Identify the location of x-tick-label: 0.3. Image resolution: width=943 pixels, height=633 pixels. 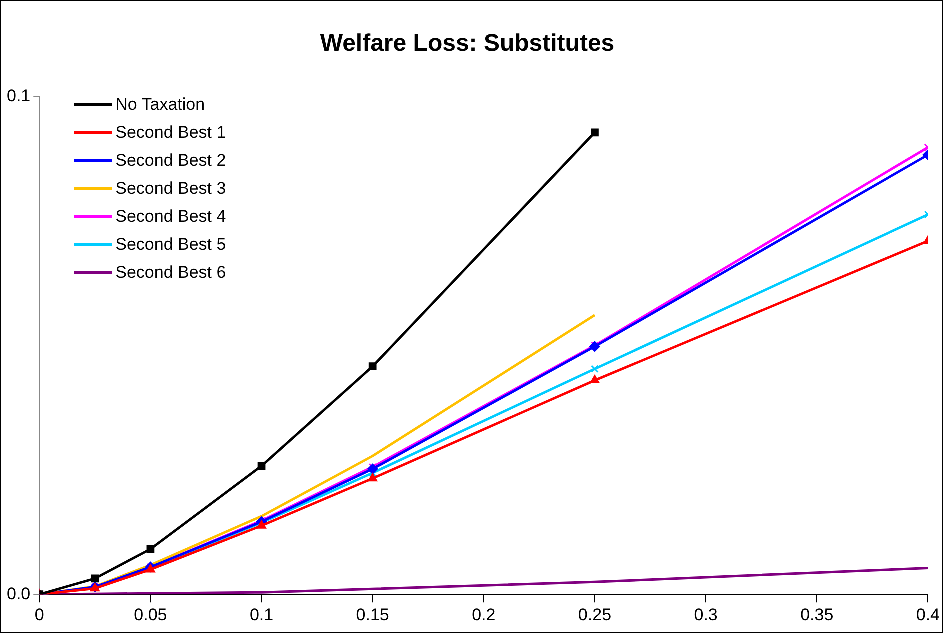
(706, 614).